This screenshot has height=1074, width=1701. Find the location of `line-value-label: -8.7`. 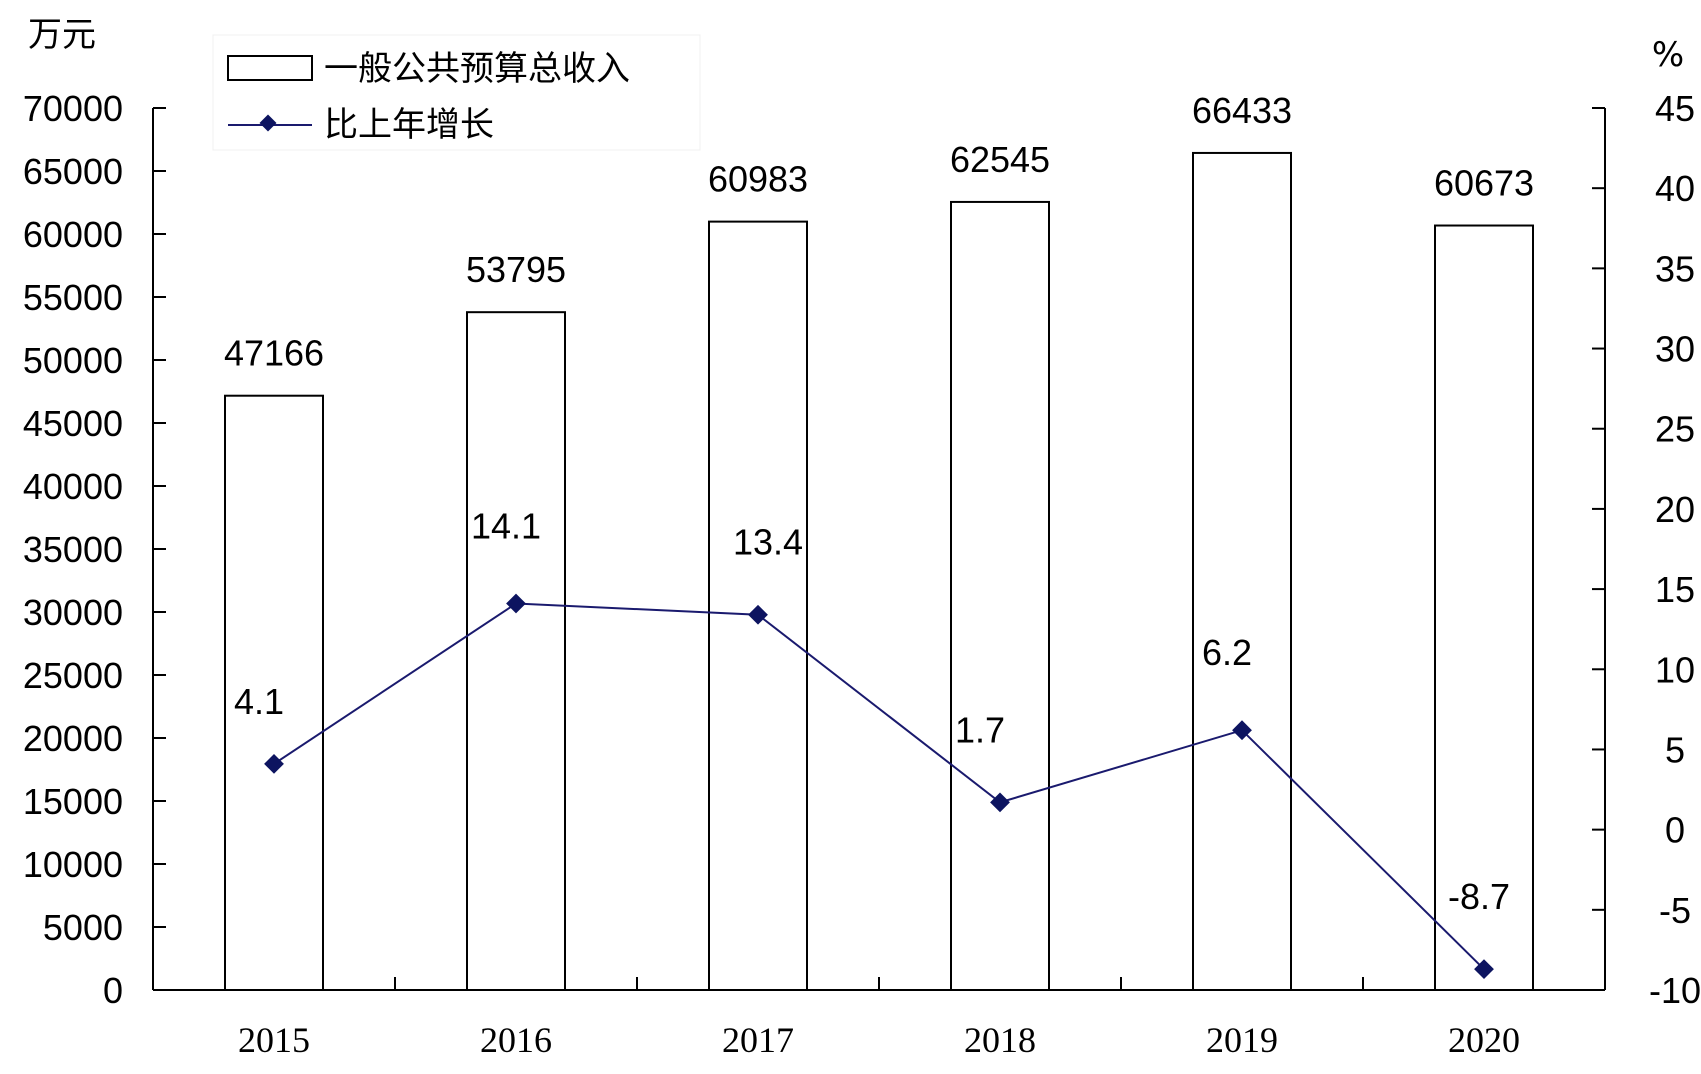

line-value-label: -8.7 is located at coordinates (1479, 896).